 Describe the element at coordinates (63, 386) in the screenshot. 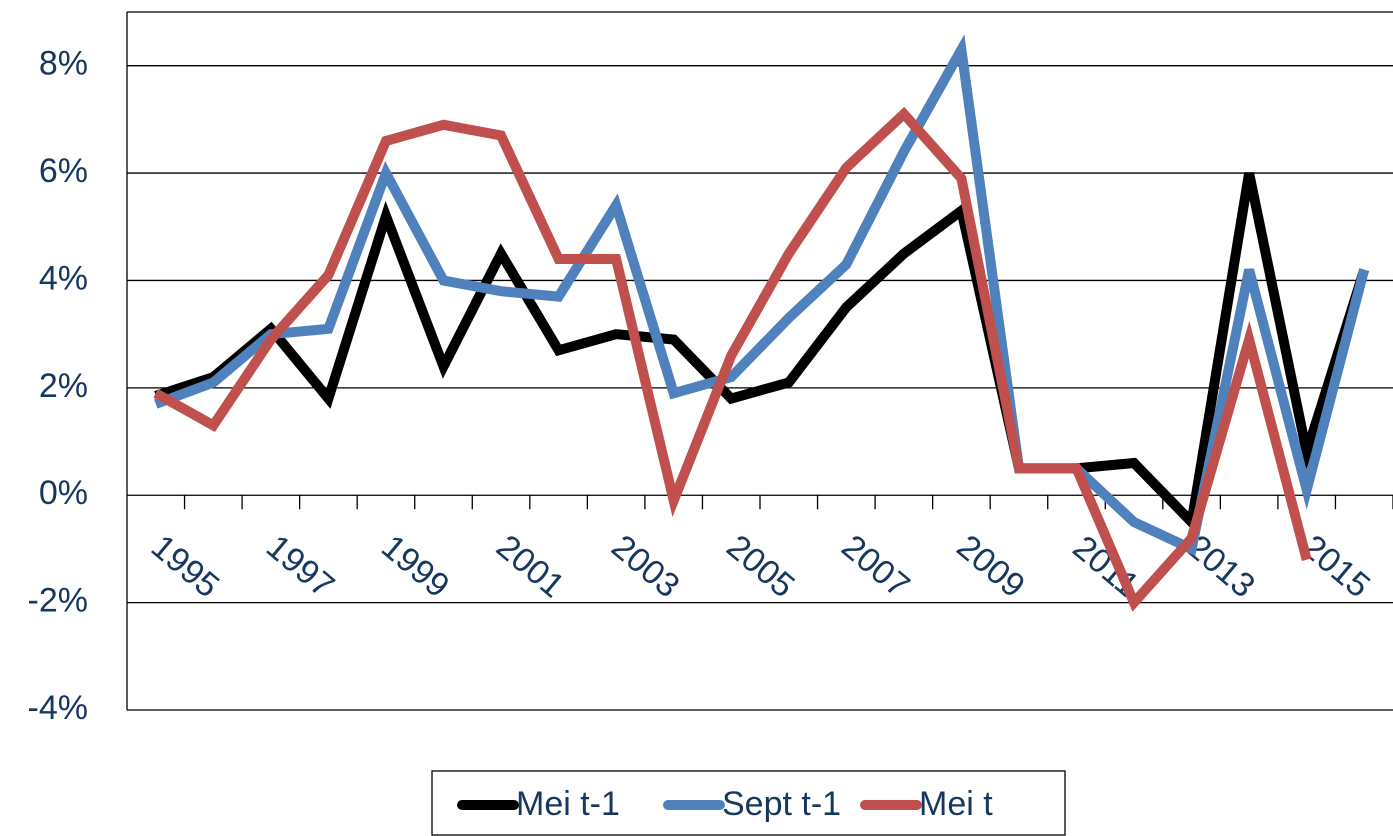

I see `y-tick-label: 2%` at that location.